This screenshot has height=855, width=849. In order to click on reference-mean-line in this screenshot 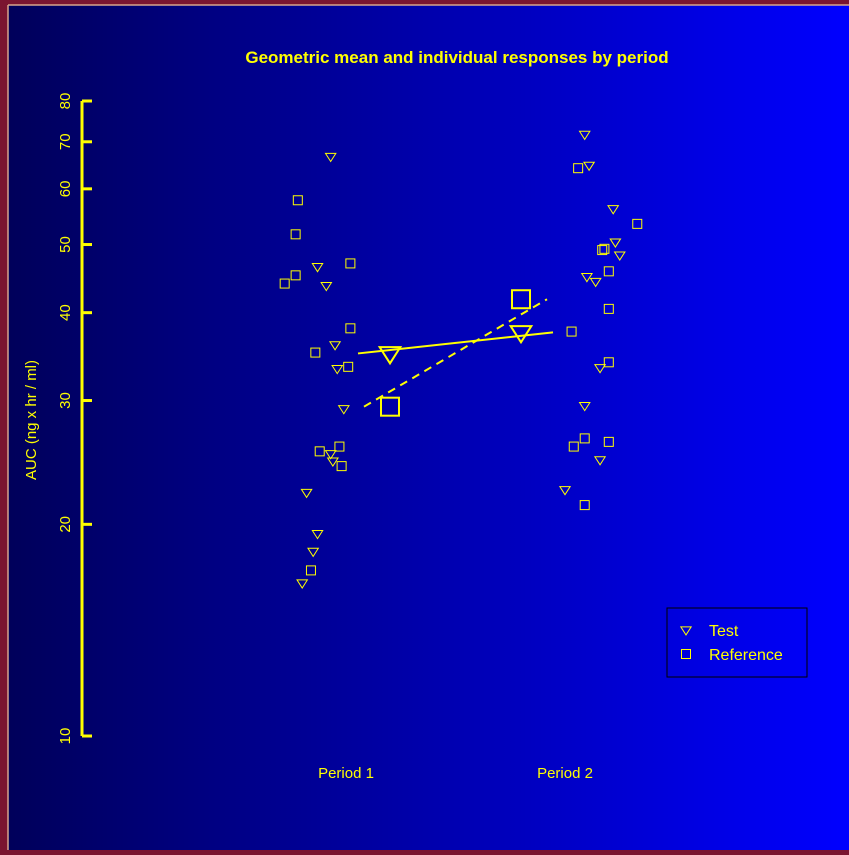, I will do `click(455, 353)`.